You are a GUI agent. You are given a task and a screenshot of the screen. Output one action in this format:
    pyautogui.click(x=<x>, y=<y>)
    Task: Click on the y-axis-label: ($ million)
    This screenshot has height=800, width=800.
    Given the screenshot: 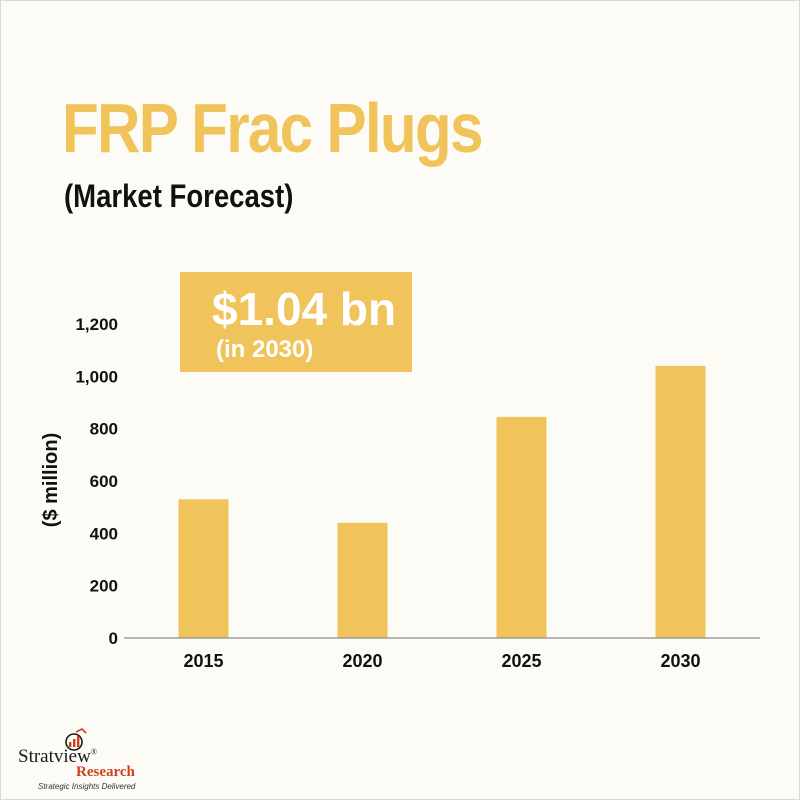 What is the action you would take?
    pyautogui.click(x=51, y=480)
    